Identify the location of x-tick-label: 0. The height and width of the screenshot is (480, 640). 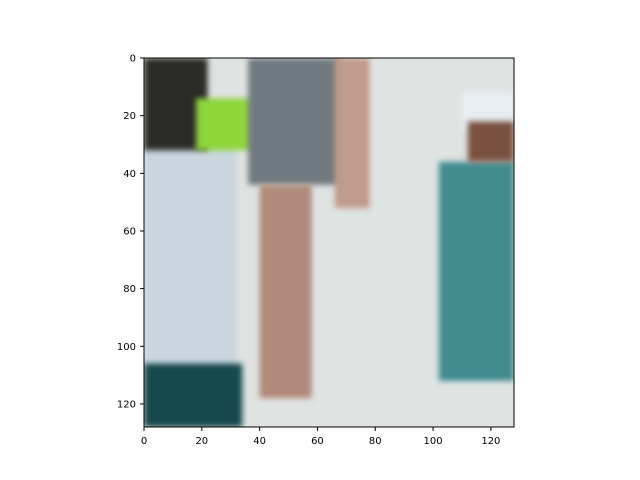
(144, 441).